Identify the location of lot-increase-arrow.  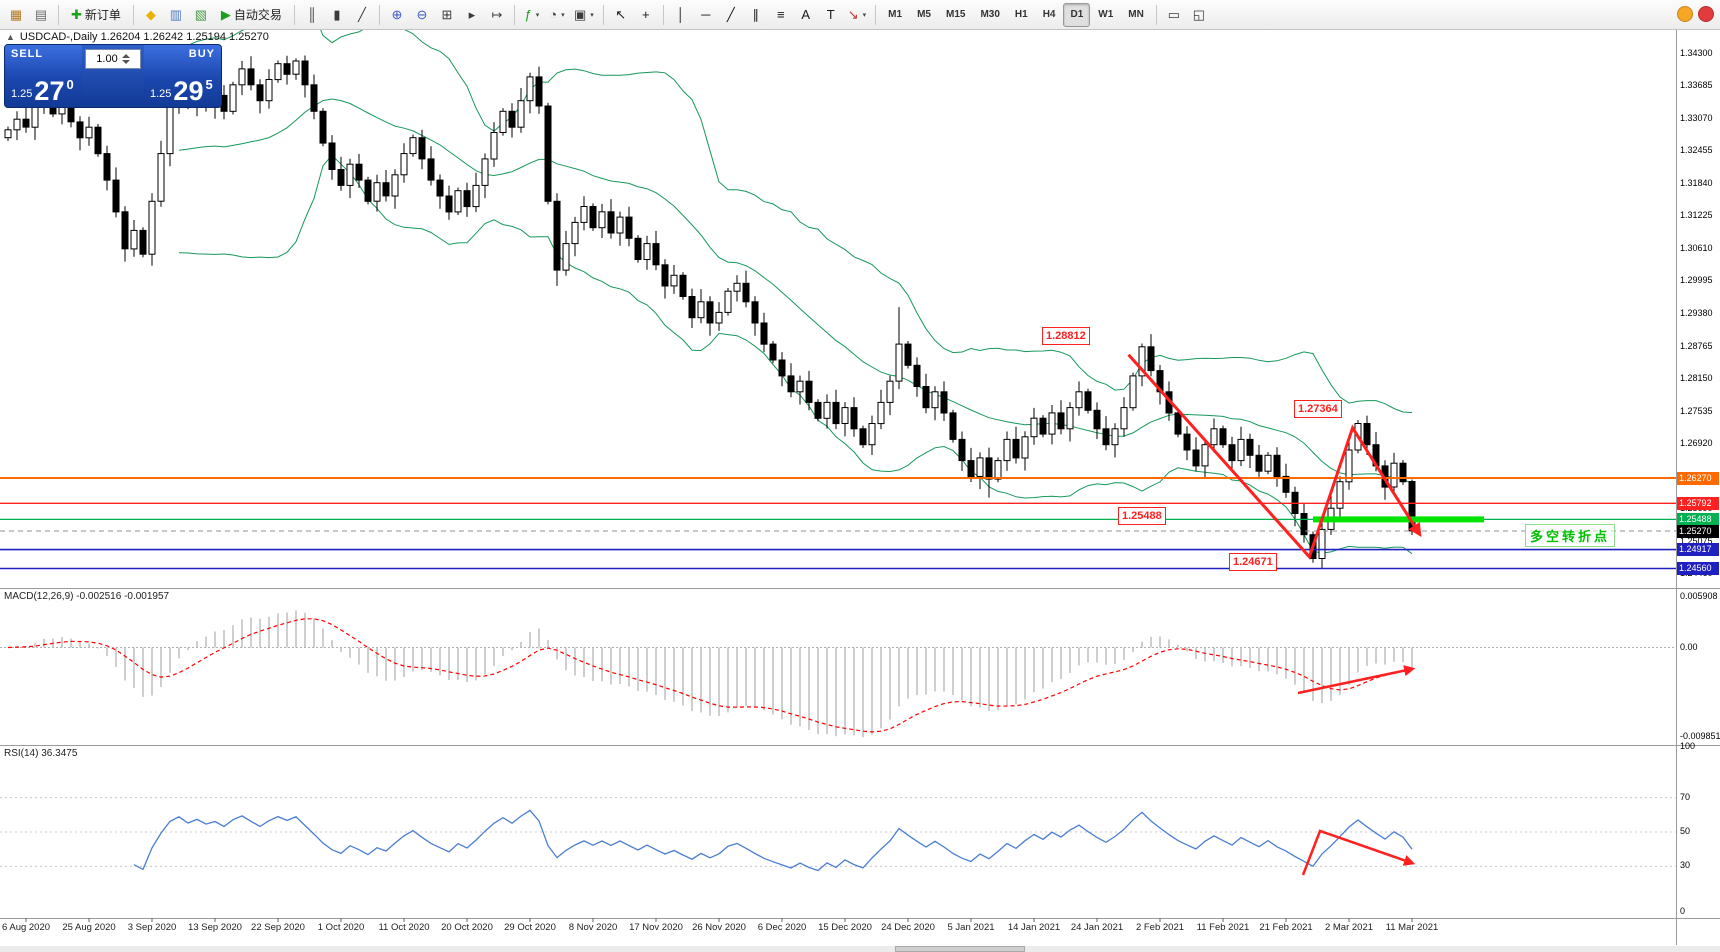
(125, 56).